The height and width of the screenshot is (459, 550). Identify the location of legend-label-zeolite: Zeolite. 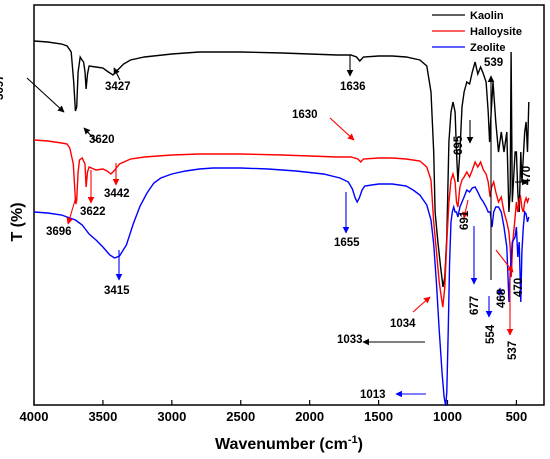
(487, 48).